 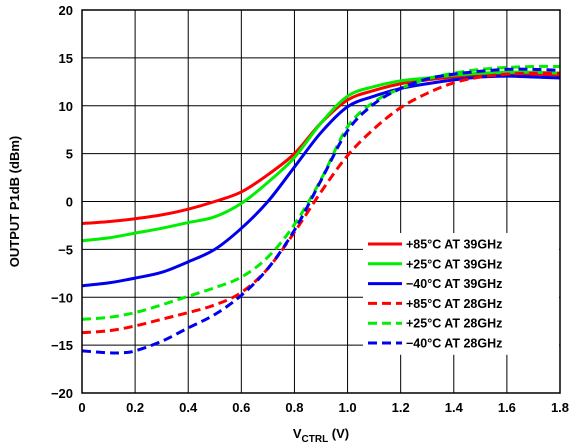 What do you see at coordinates (66, 106) in the screenshot?
I see `y-tick-label: 10` at bounding box center [66, 106].